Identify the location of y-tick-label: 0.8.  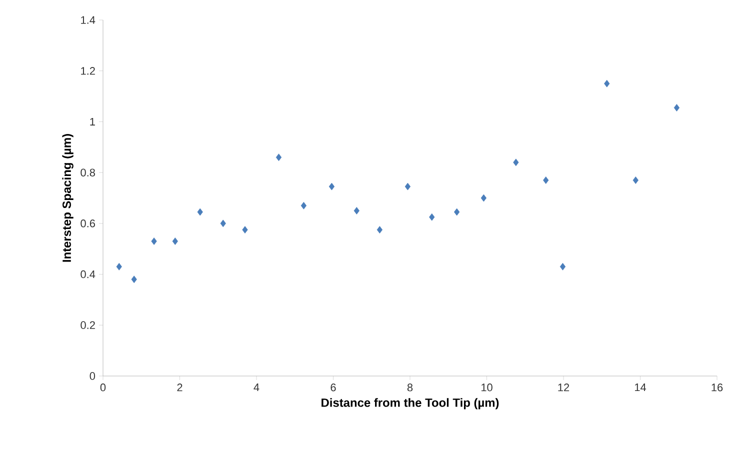
(87, 172).